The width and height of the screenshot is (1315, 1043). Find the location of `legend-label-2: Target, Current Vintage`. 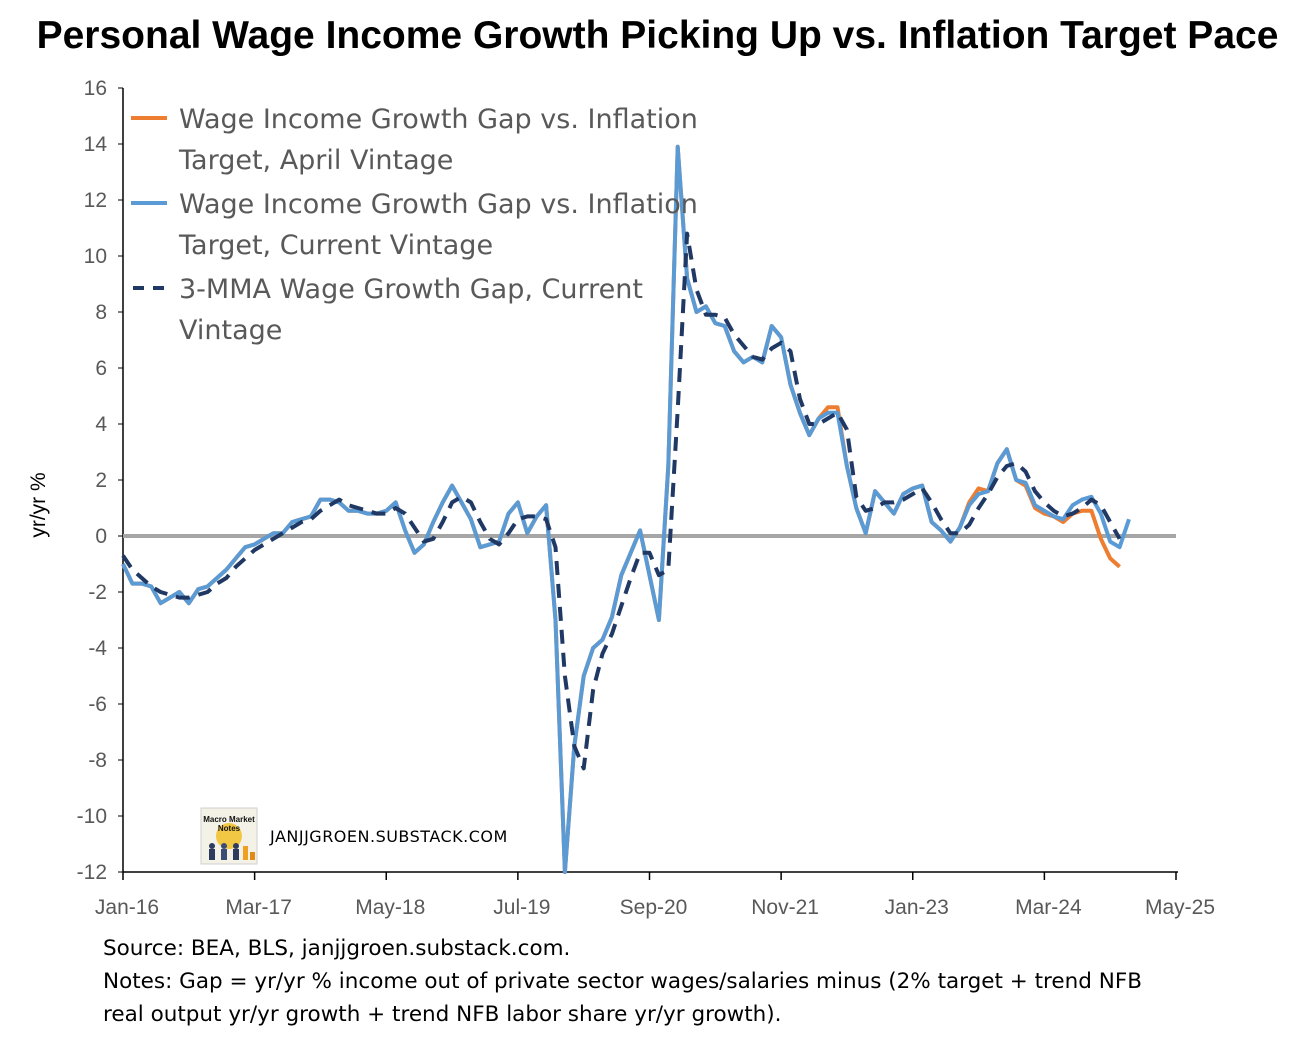

legend-label-2: Target, Current Vintage is located at coordinates (335, 245).